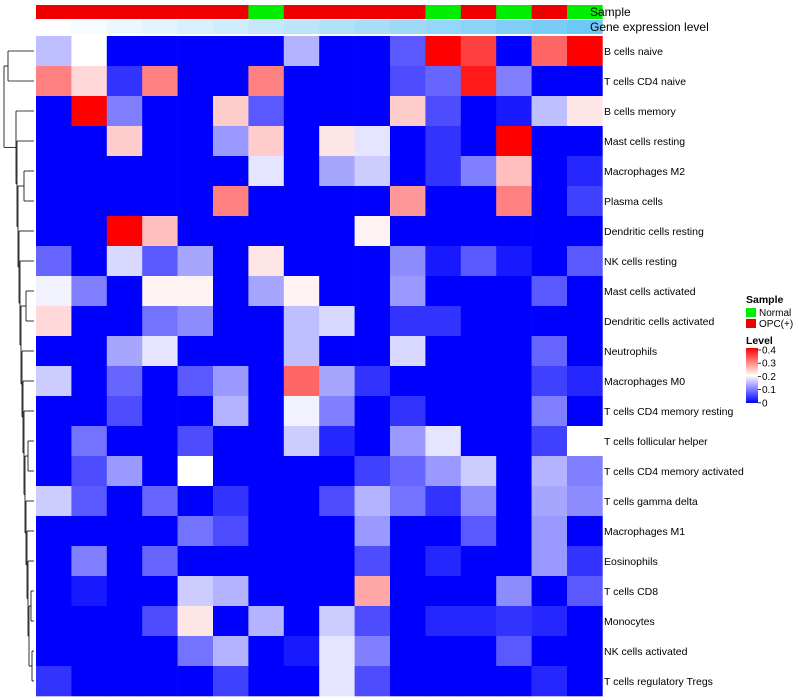  Describe the element at coordinates (645, 82) in the screenshot. I see `row-label: T cells CD4 naive` at that location.